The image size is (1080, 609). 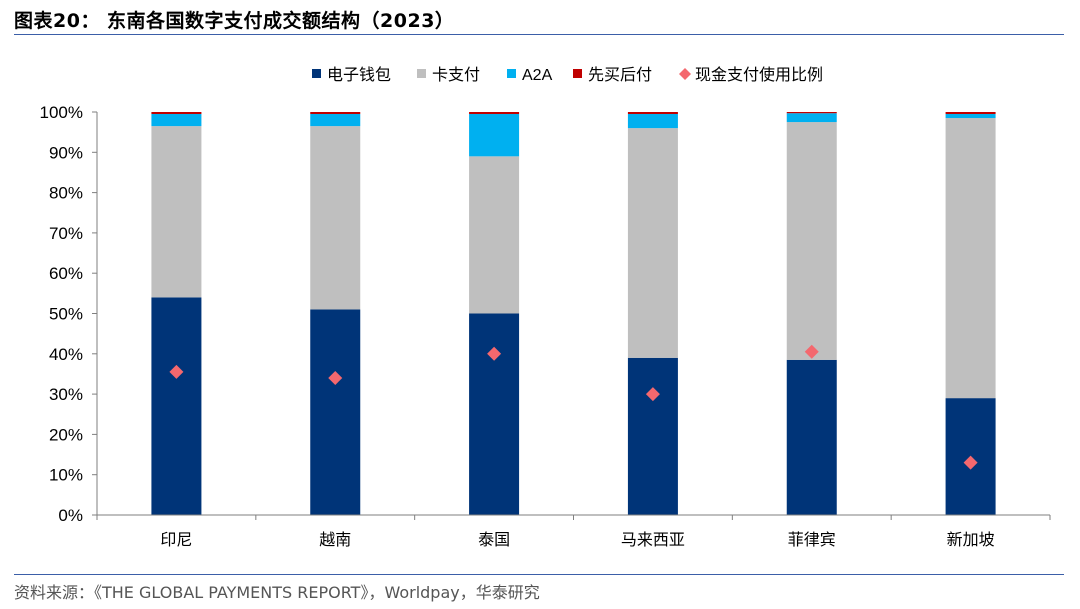 What do you see at coordinates (335, 539) in the screenshot?
I see `x-tick-label: 越南` at bounding box center [335, 539].